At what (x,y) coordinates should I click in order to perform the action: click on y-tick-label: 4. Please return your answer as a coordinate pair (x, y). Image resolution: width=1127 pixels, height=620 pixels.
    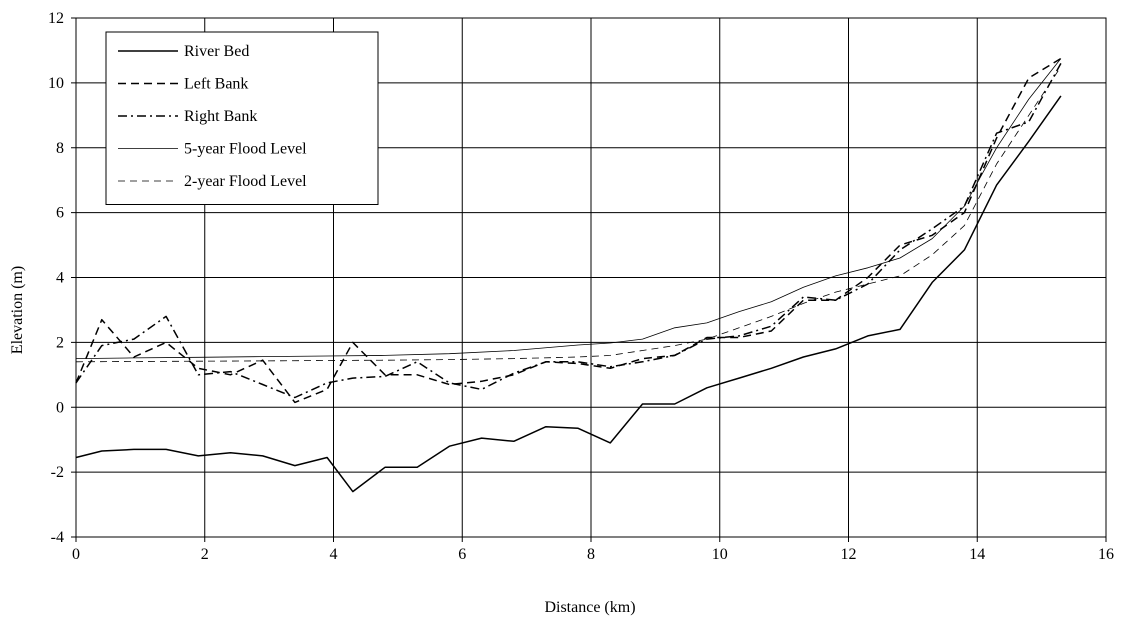
    Looking at the image, I should click on (60, 278).